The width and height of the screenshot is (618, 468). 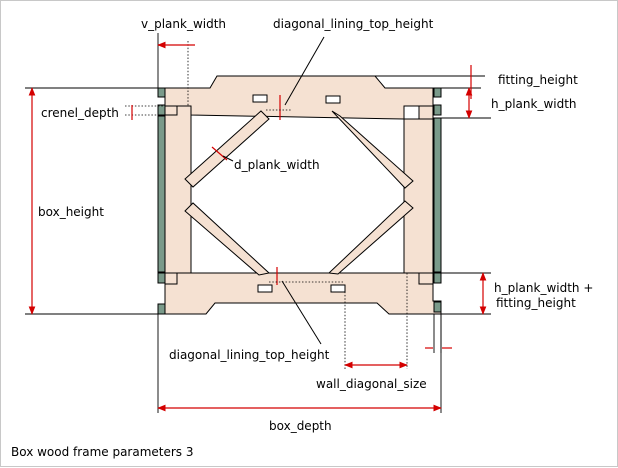 What do you see at coordinates (260, 98) in the screenshot?
I see `slot-top-left` at bounding box center [260, 98].